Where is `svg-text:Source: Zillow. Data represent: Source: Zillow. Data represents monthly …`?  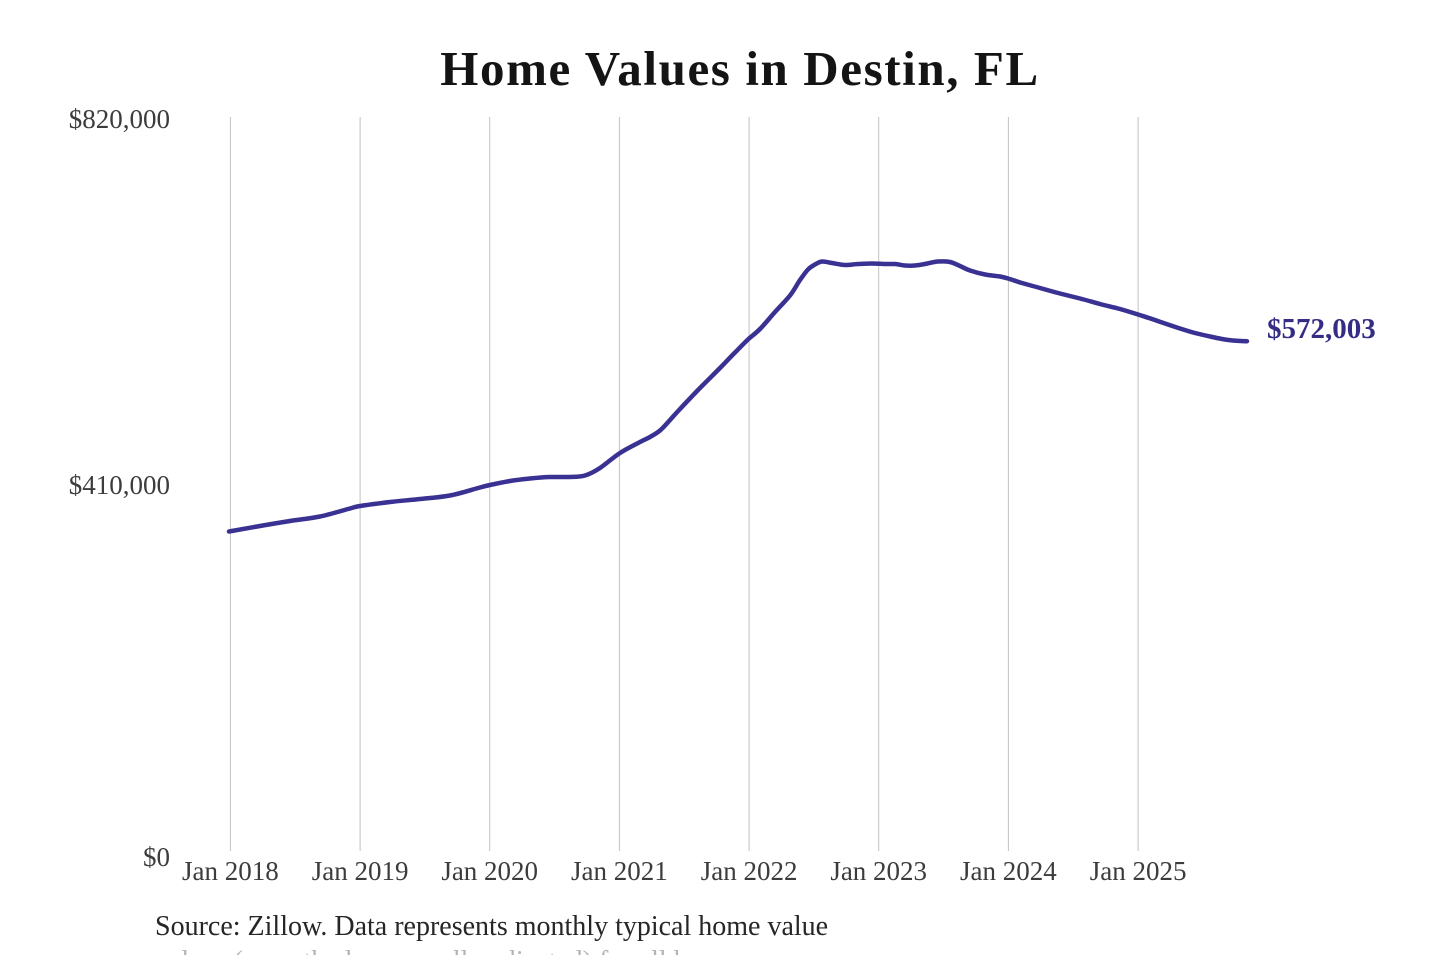
svg-text:Source: Zillow. Data represent: Source: Zillow. Data represents monthly … is located at coordinates (491, 926).